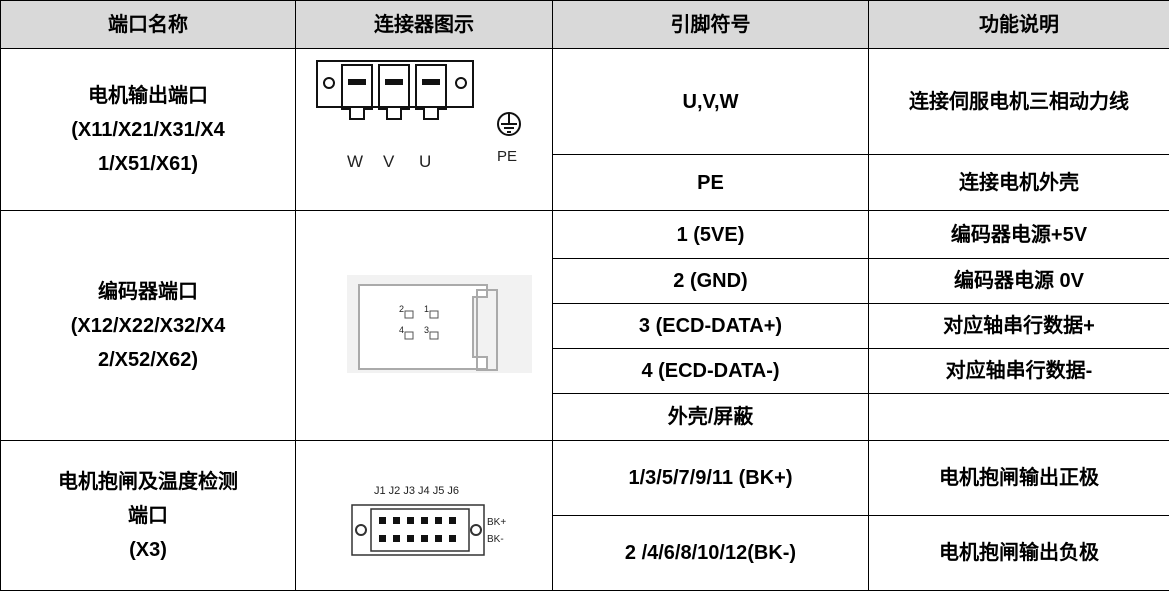 This screenshot has height=591, width=1169. I want to click on header-cell: 功能说明, so click(1019, 25).